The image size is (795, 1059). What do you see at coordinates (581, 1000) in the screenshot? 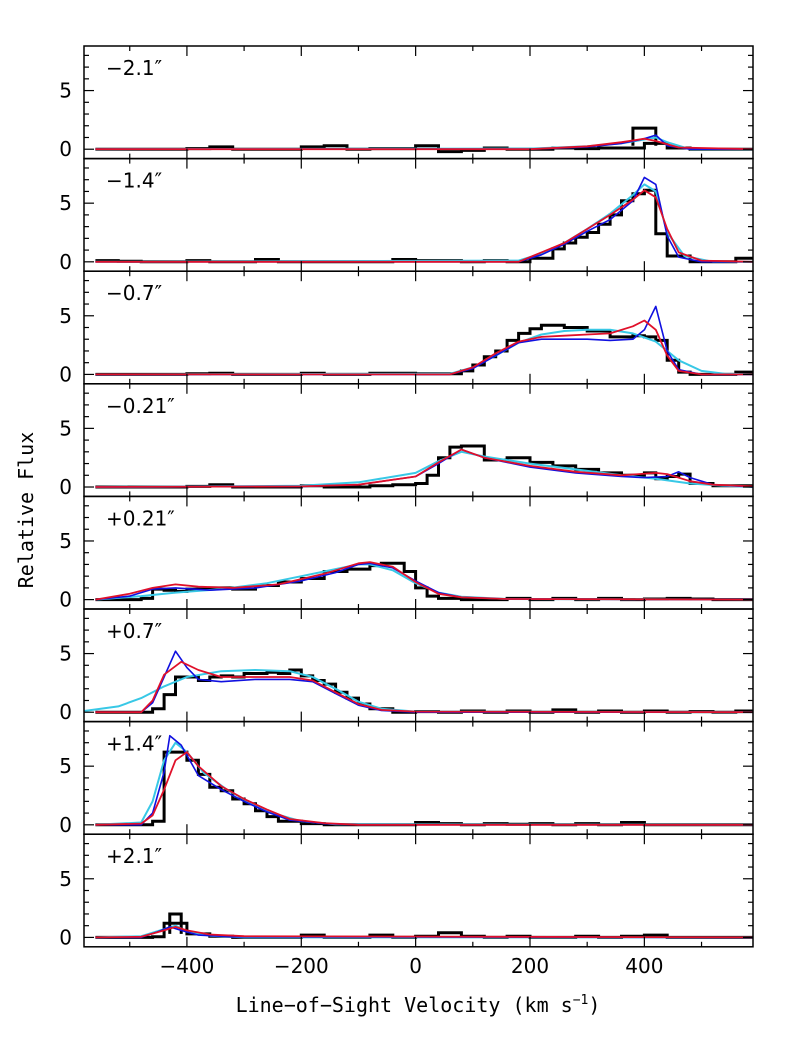
I see `x-axis-label-superscript: −1` at bounding box center [581, 1000].